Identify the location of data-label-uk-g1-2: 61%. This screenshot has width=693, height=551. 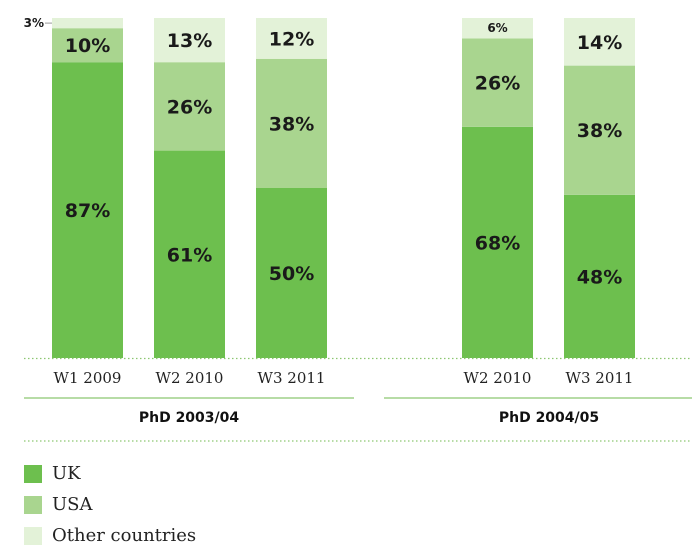
(189, 255).